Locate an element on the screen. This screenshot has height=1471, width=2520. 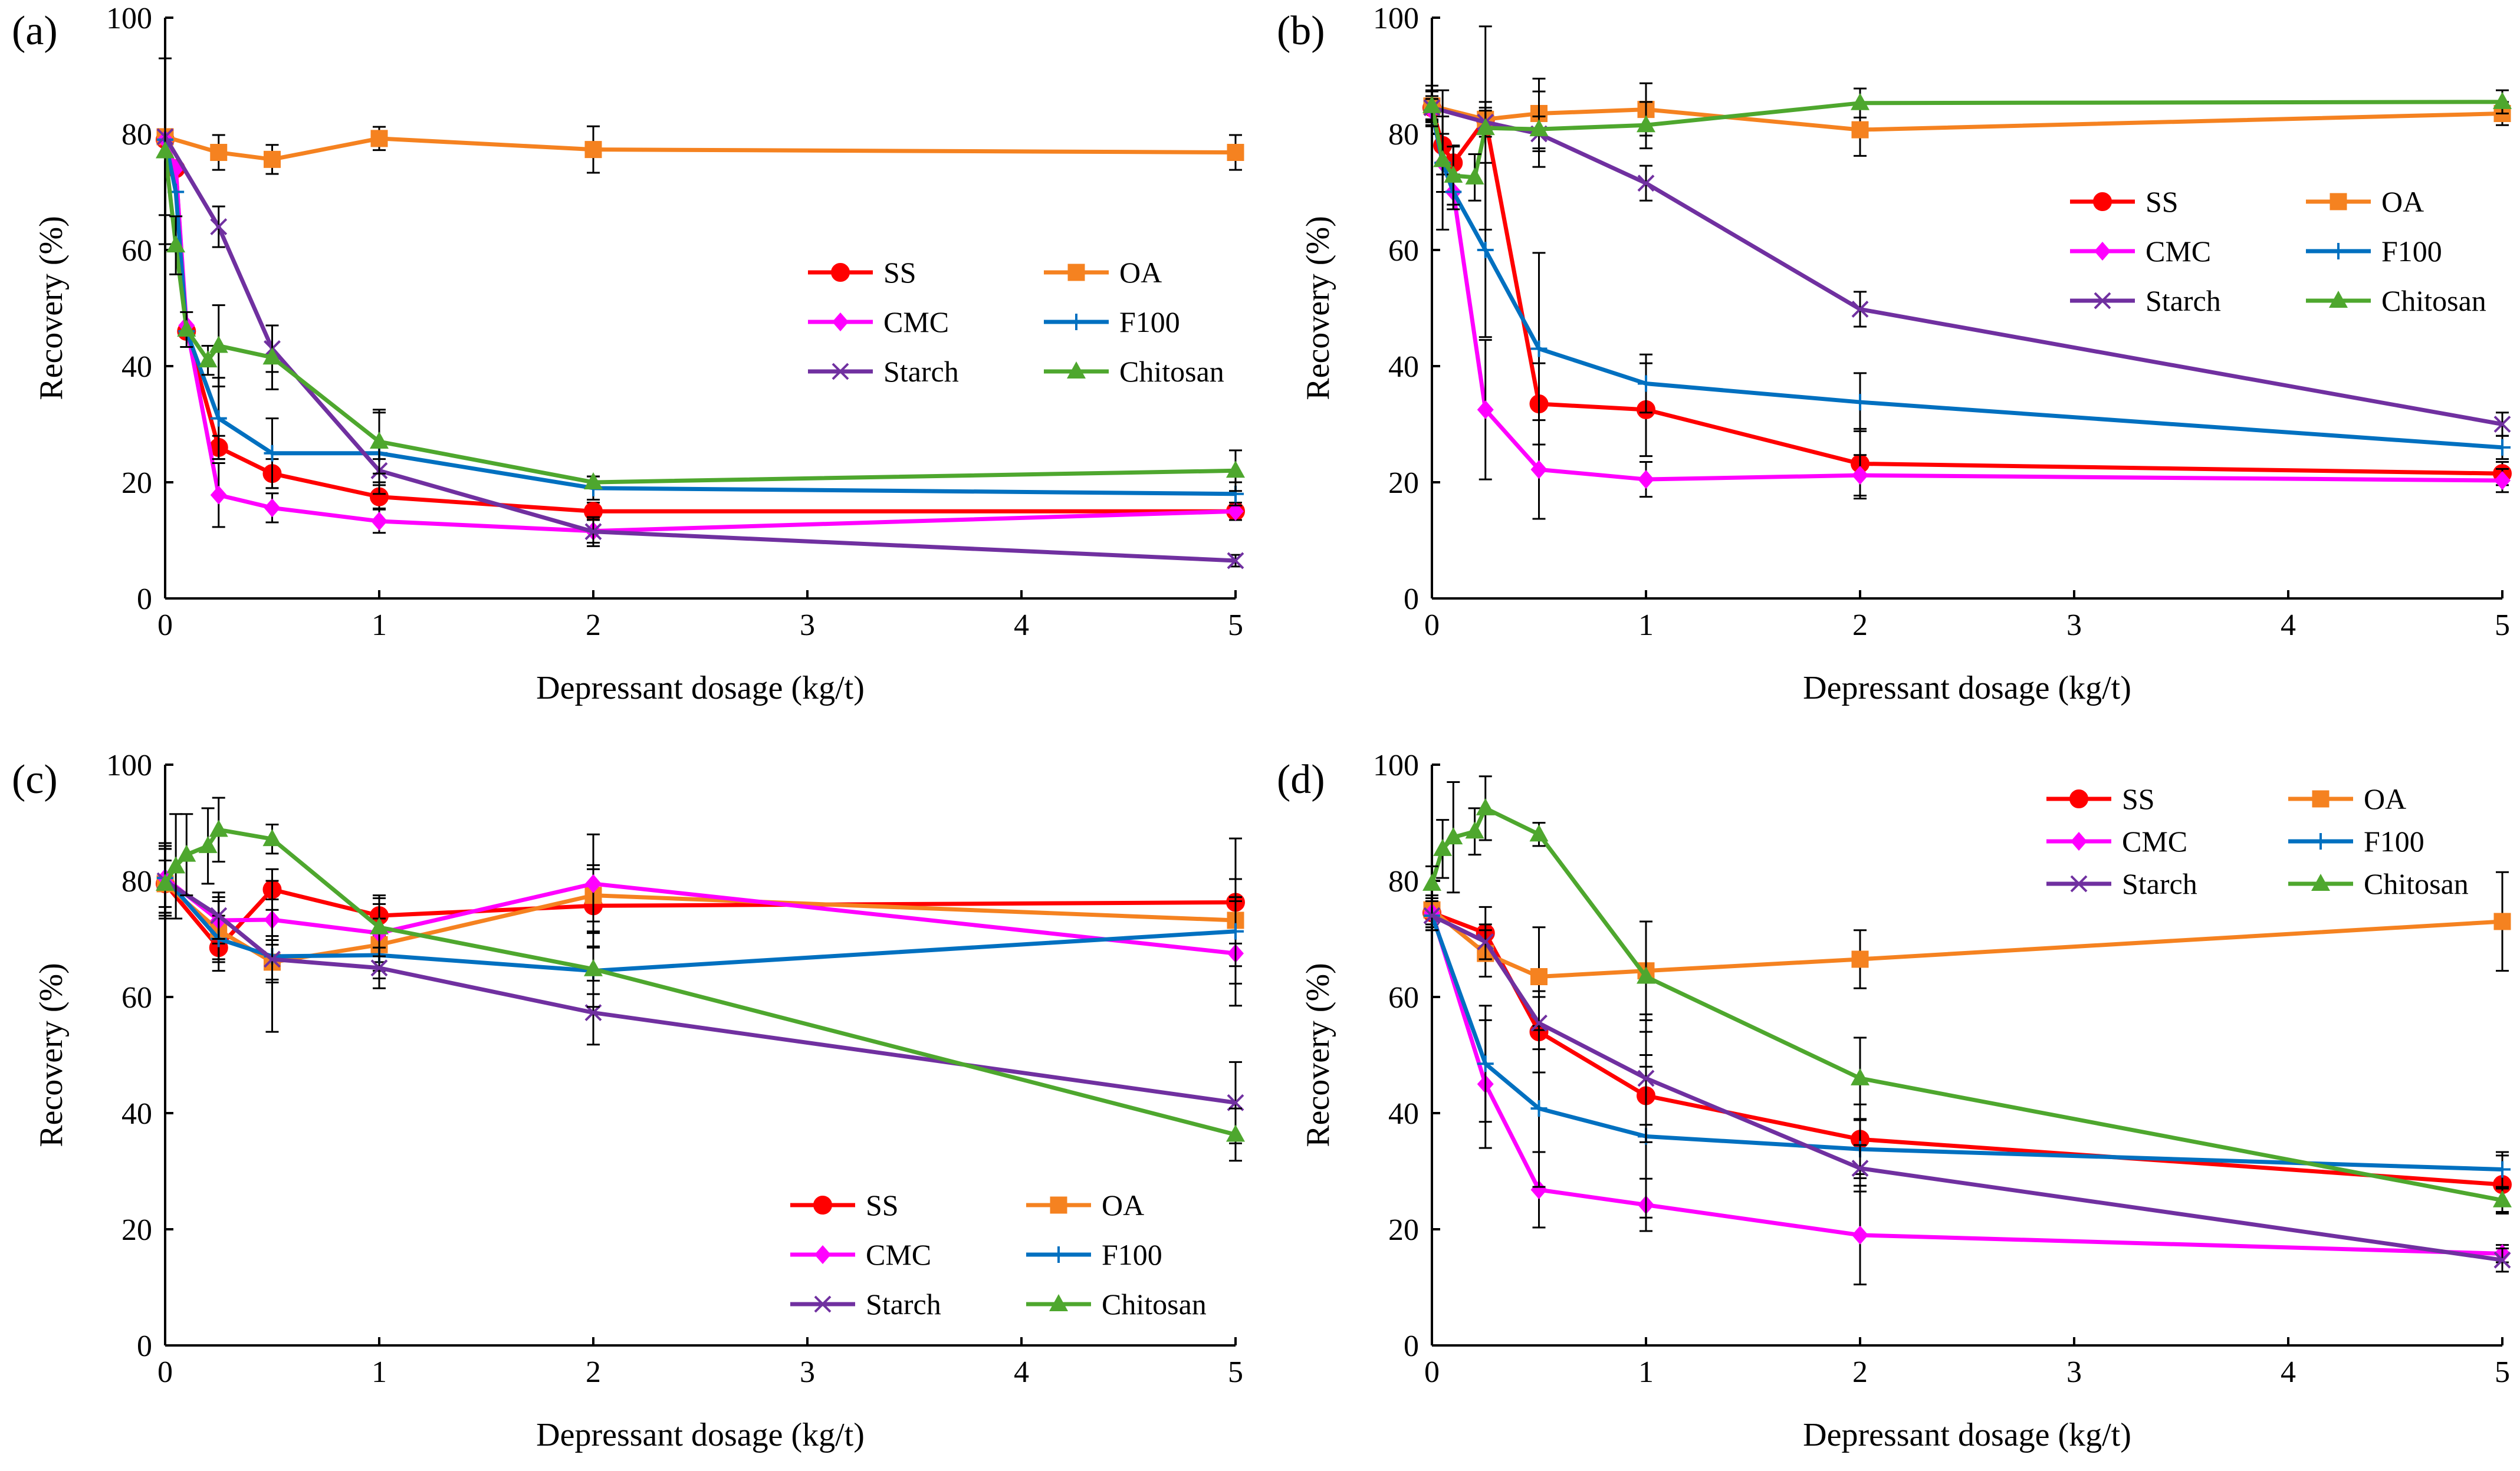
panel-b-series-oa-point is located at coordinates (1860, 130).